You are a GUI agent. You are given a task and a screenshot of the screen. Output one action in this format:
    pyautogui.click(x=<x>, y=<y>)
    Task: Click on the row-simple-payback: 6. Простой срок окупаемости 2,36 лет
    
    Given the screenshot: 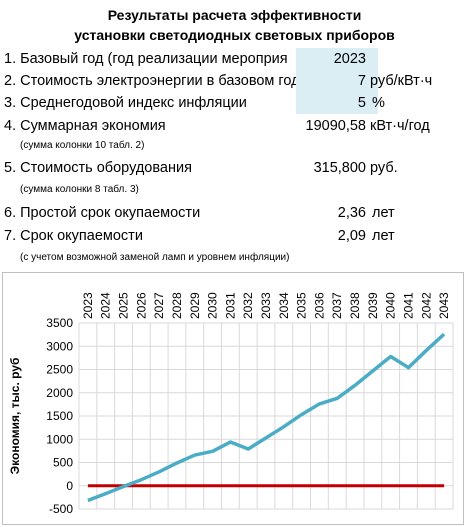 What is the action you would take?
    pyautogui.click(x=234, y=213)
    